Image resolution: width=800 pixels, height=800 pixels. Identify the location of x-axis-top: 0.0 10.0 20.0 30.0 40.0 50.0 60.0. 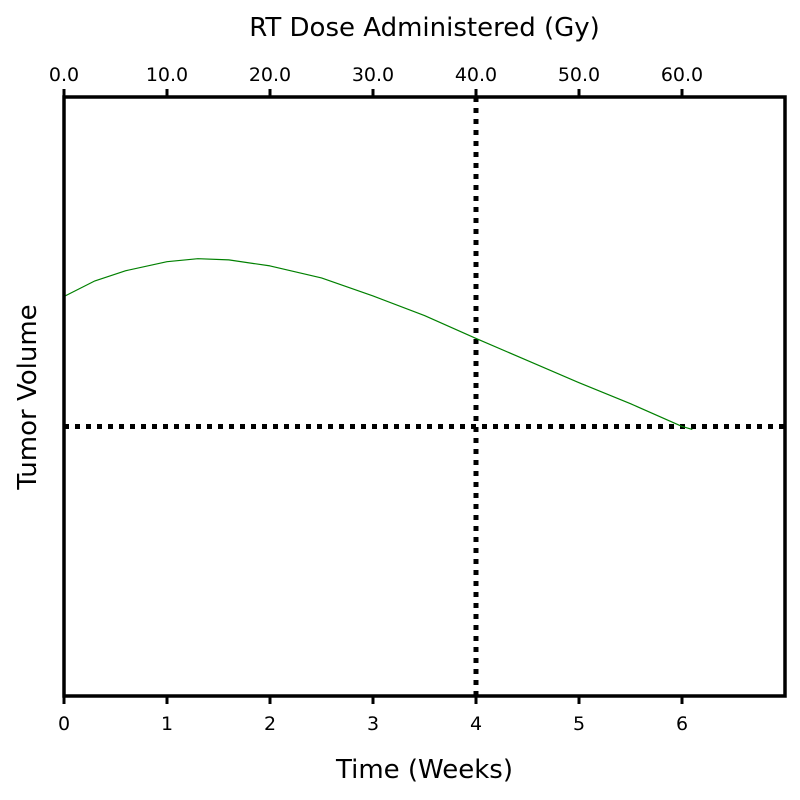
(376, 80).